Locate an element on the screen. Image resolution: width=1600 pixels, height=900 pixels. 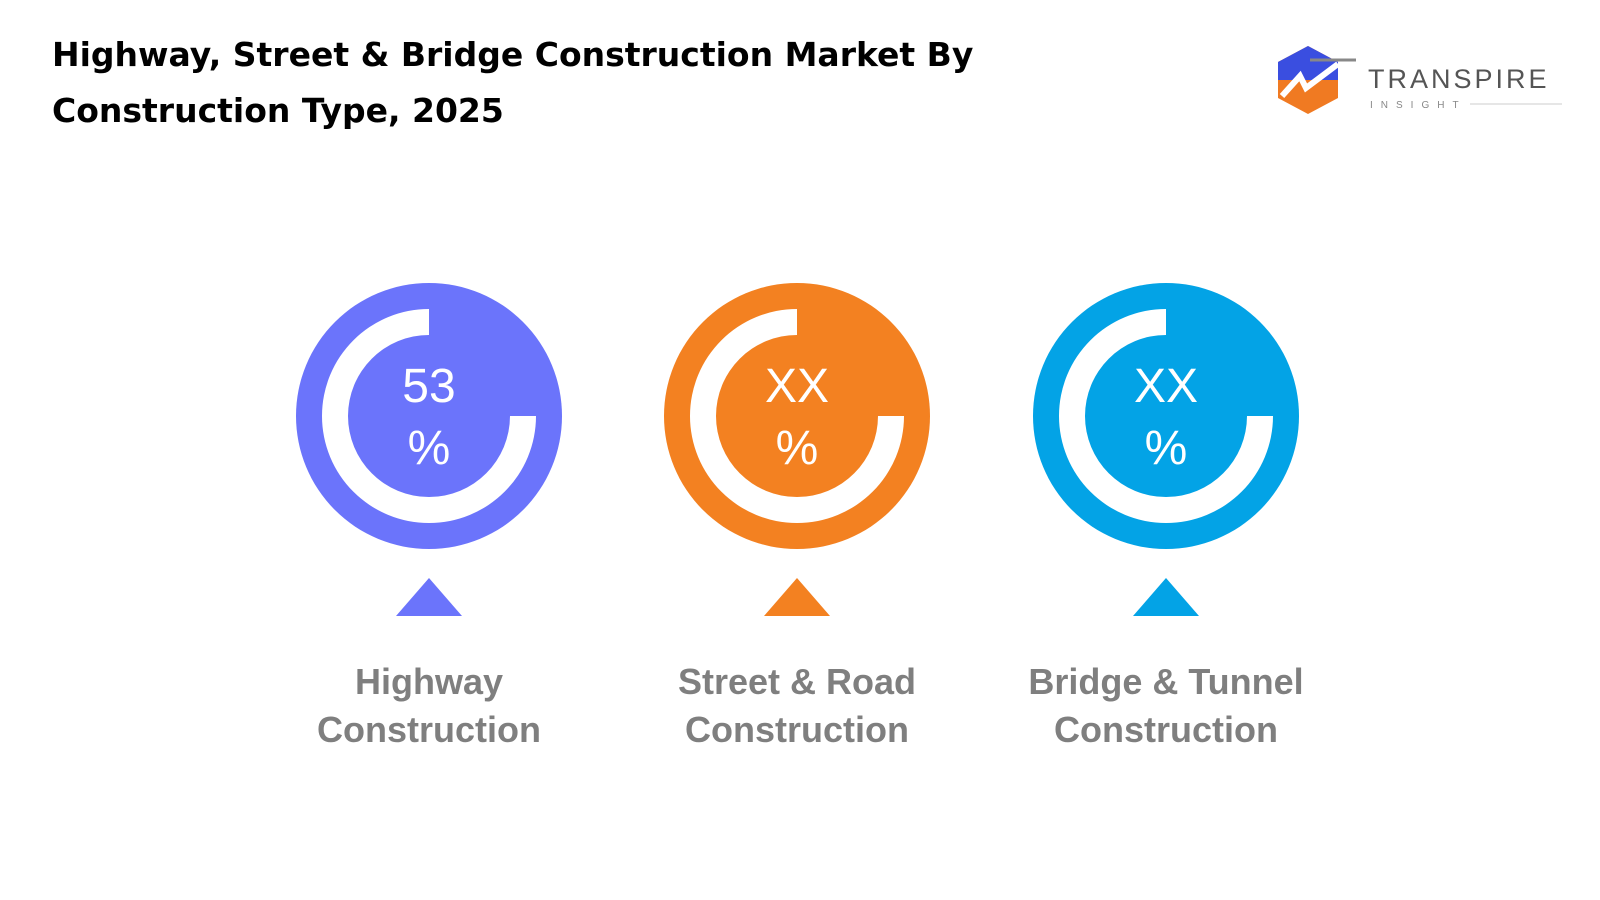
logo-tagline: INSIGHT is located at coordinates (1418, 105).